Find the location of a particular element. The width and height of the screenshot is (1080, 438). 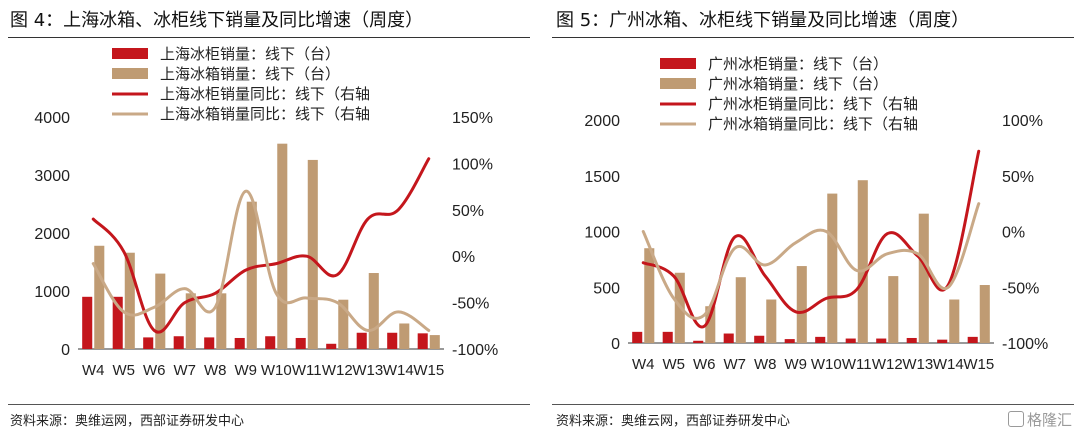

legend-label: 上海冰柜销量同比：线下（右轴 is located at coordinates (265, 94).